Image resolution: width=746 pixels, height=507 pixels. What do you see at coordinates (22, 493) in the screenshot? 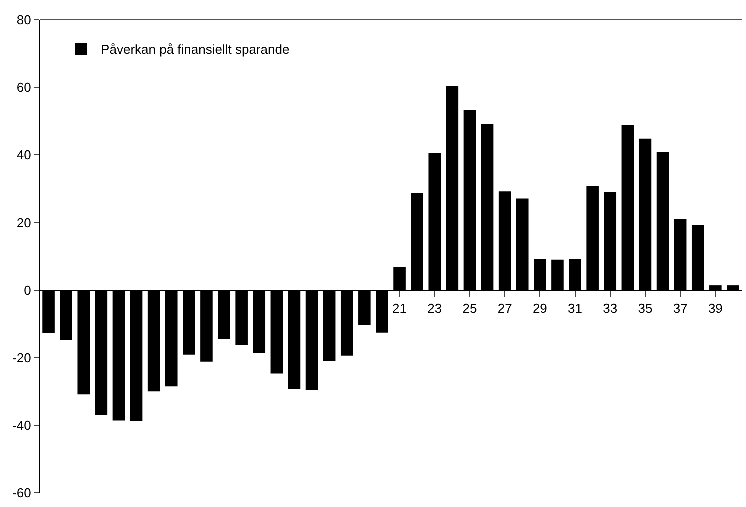
I see `y-tick-label: -60` at bounding box center [22, 493].